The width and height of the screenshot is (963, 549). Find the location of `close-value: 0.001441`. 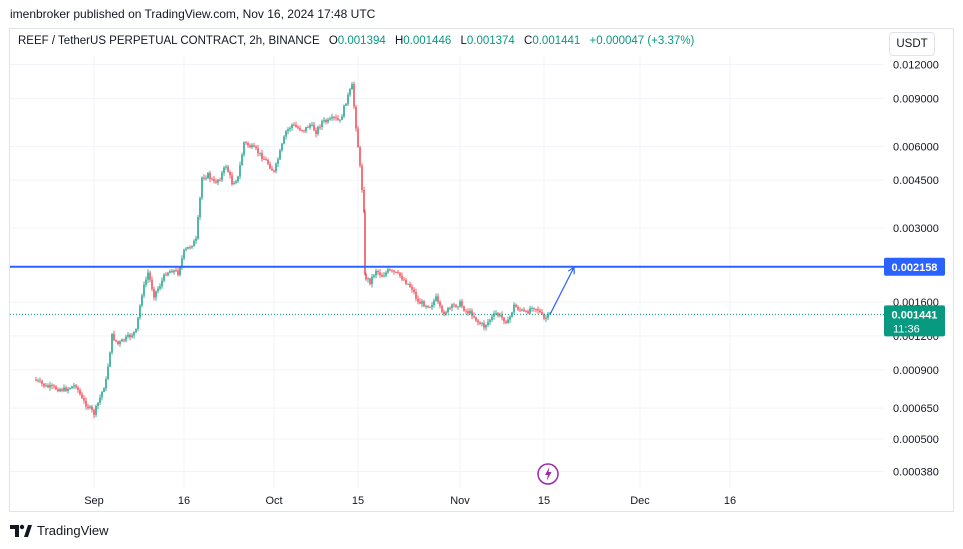

close-value: 0.001441 is located at coordinates (556, 41).